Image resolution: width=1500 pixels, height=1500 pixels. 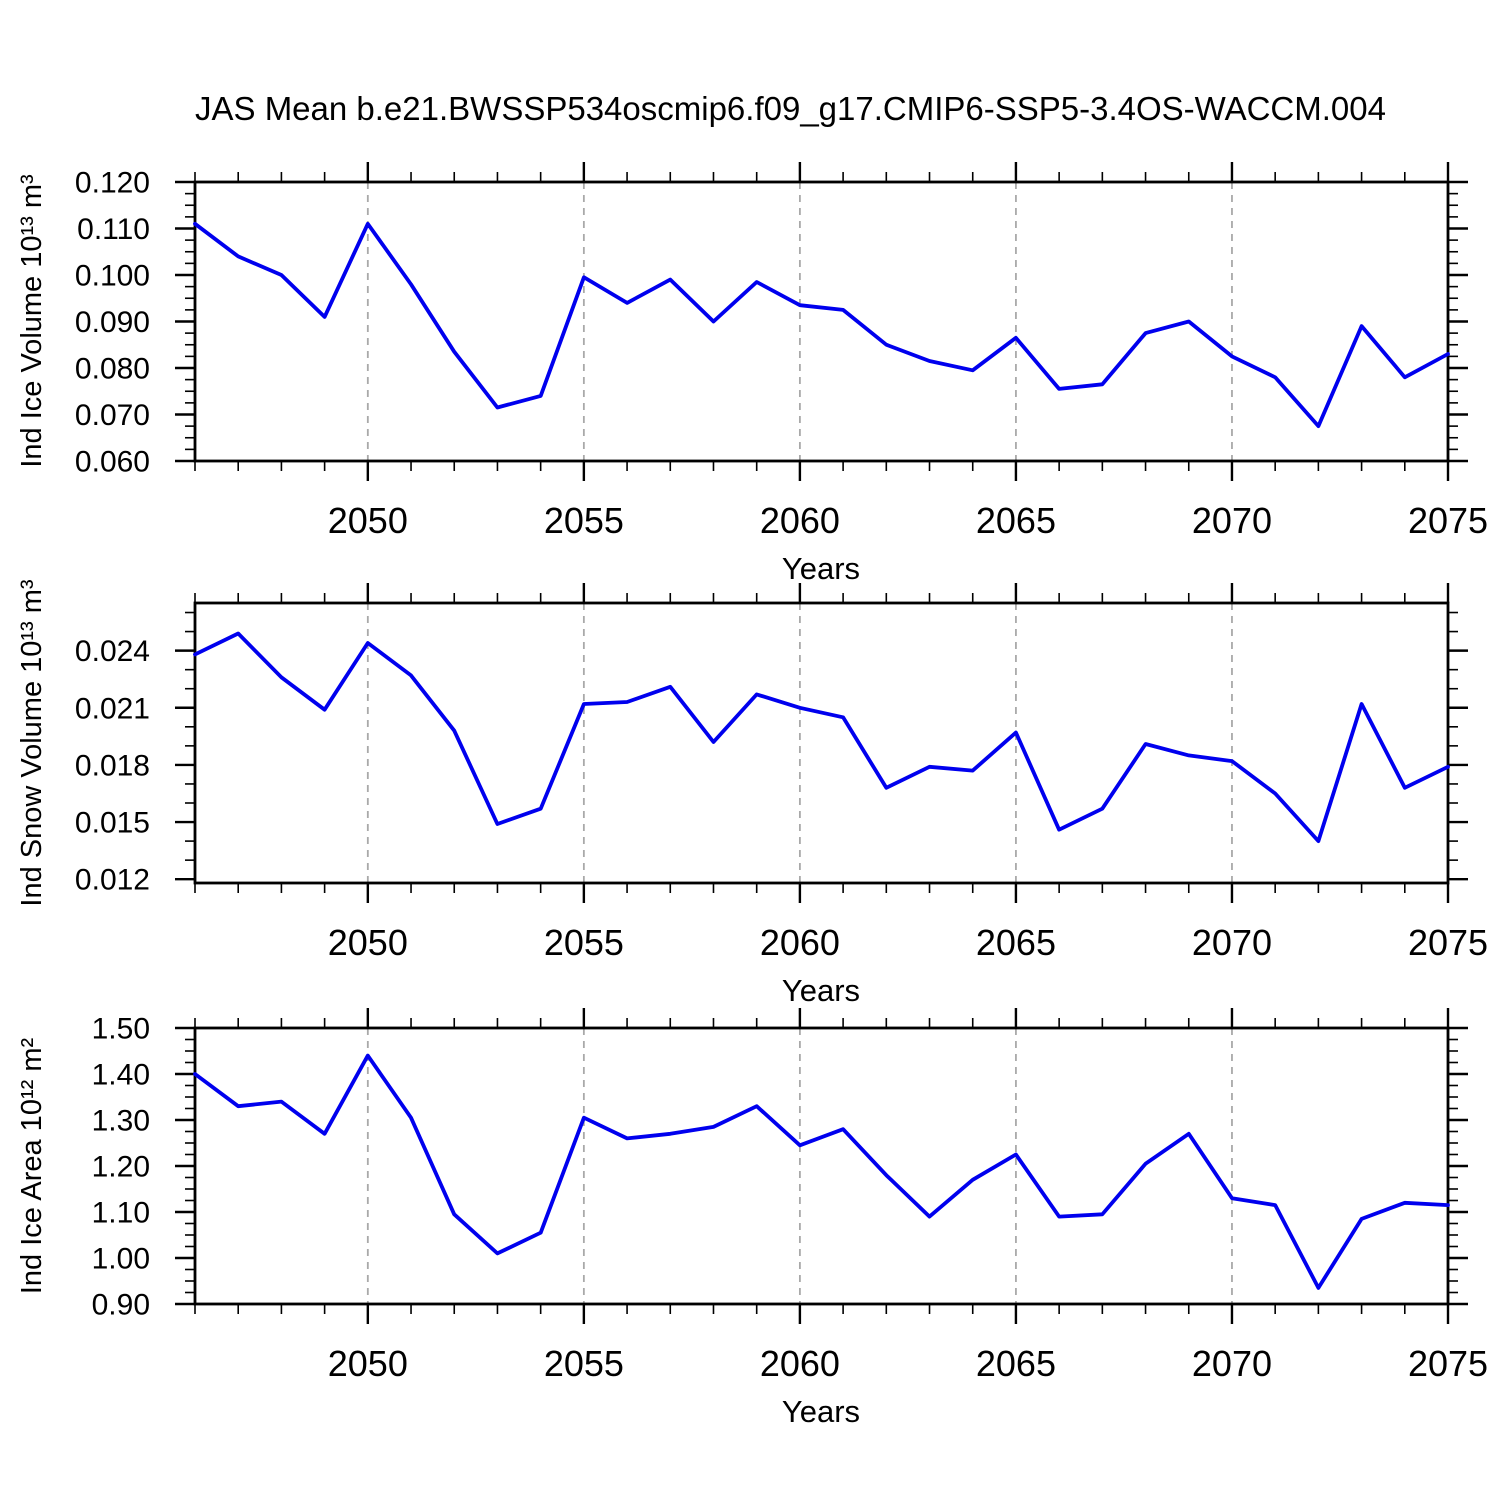 I want to click on ind-ice-volume-xtick-label: 2055, so click(x=584, y=520).